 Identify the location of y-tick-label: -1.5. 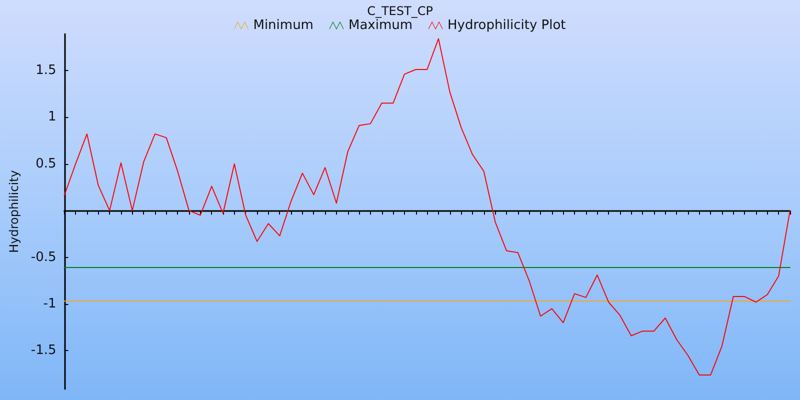
(43, 350).